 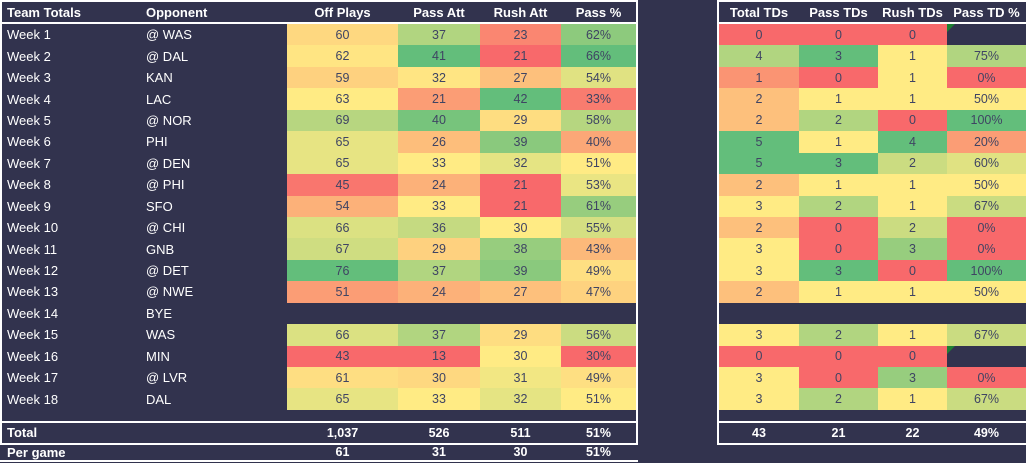 I want to click on week-label: Week 1, so click(x=29, y=35).